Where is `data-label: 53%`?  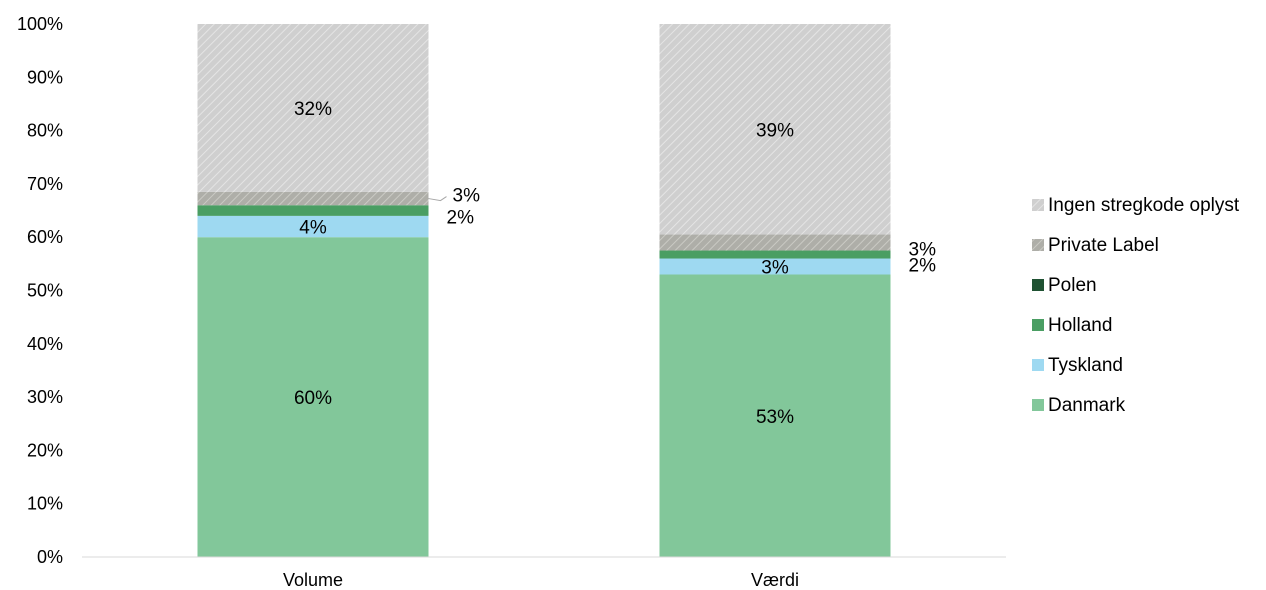 data-label: 53% is located at coordinates (775, 417).